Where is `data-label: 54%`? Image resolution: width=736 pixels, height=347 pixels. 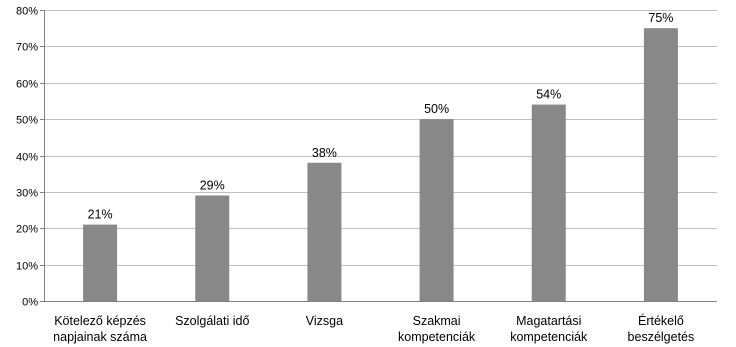
data-label: 54% is located at coordinates (548, 95).